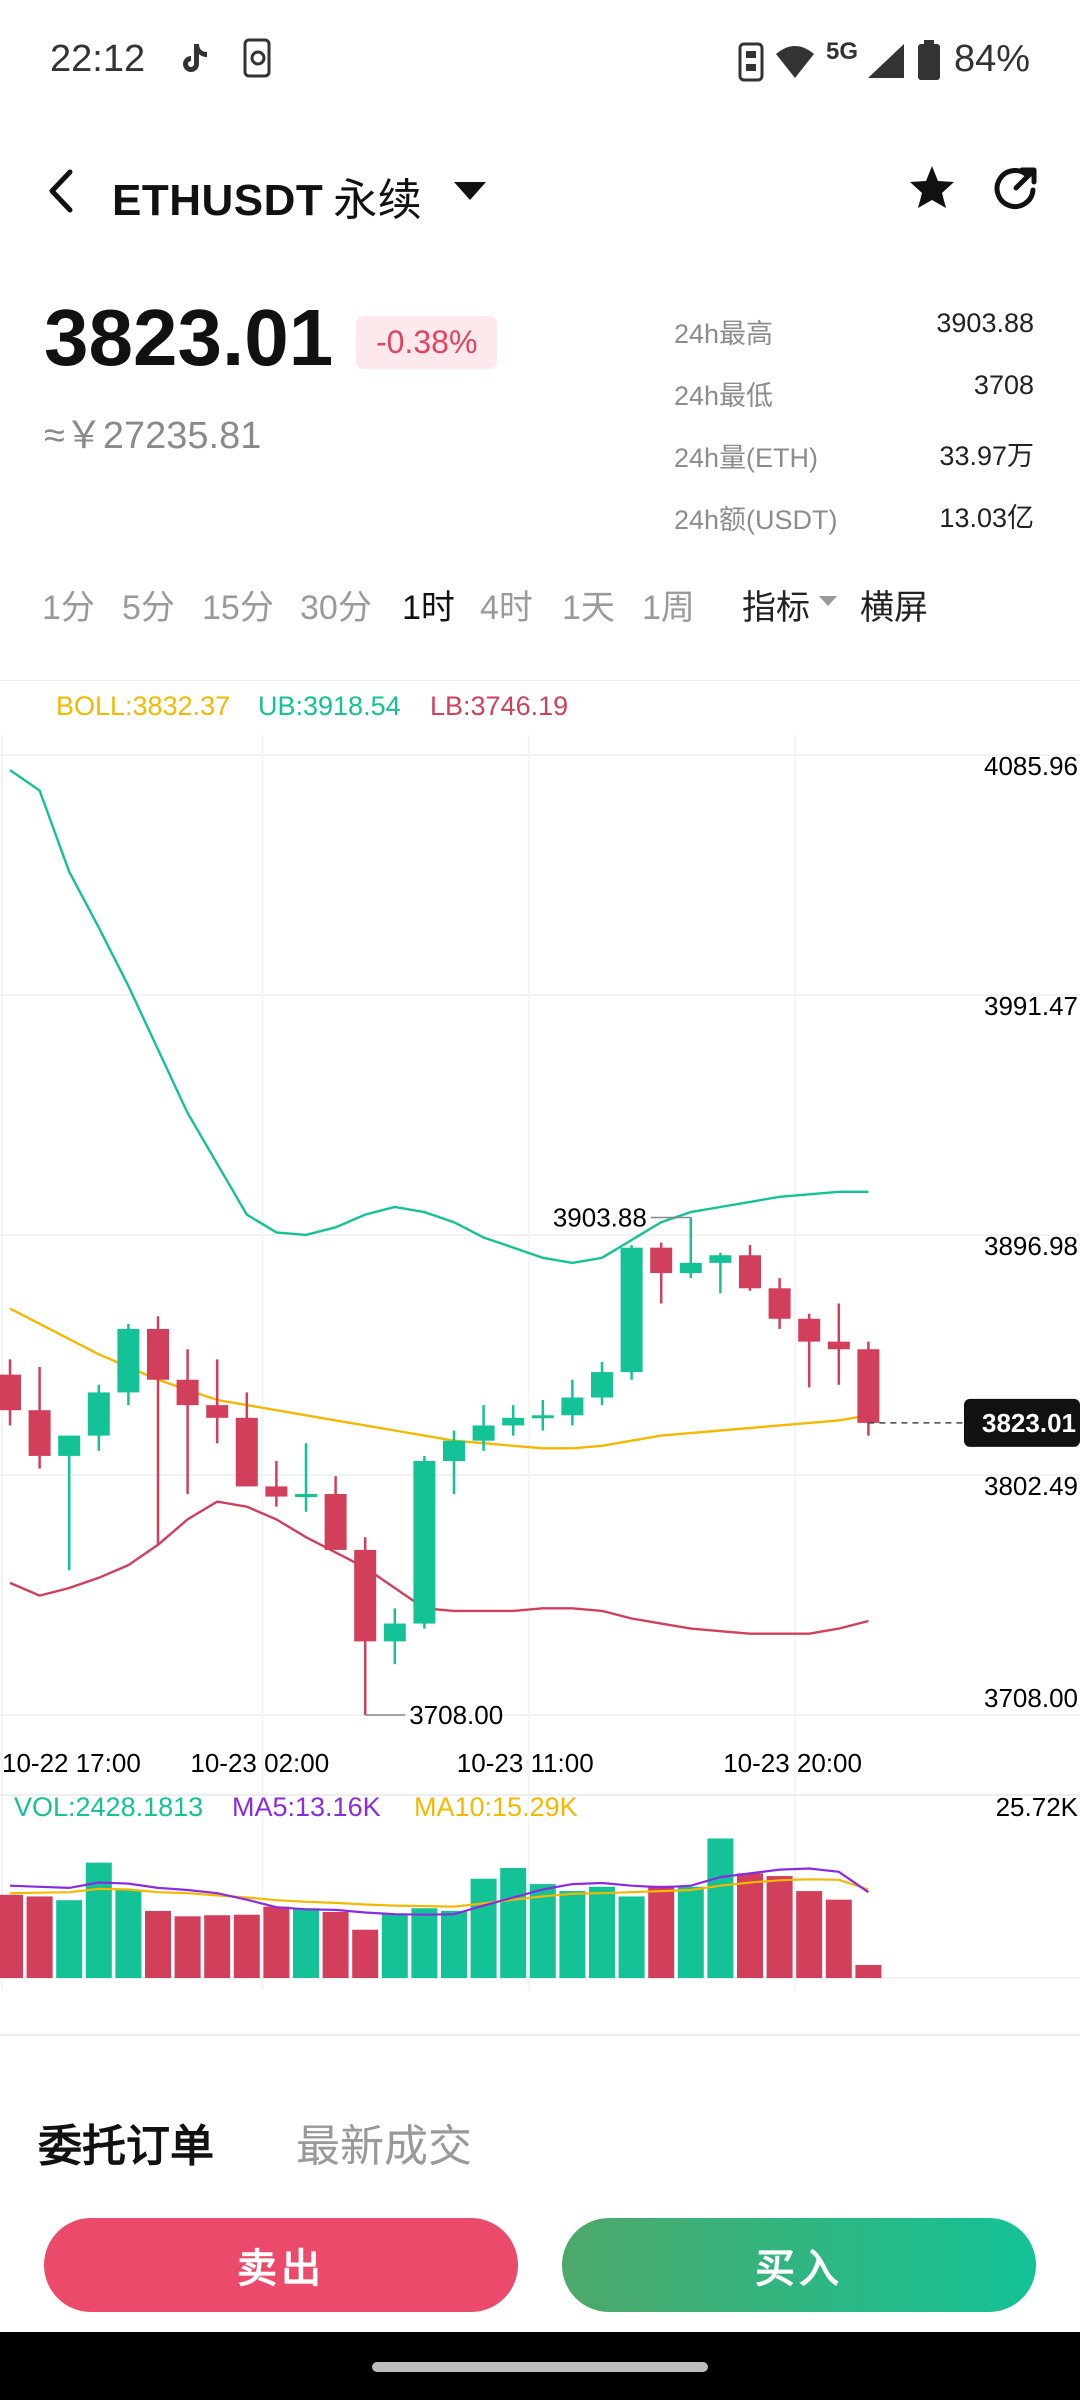 The image size is (1080, 2400). What do you see at coordinates (218, 200) in the screenshot?
I see `symbol-name: ETHUSDT` at bounding box center [218, 200].